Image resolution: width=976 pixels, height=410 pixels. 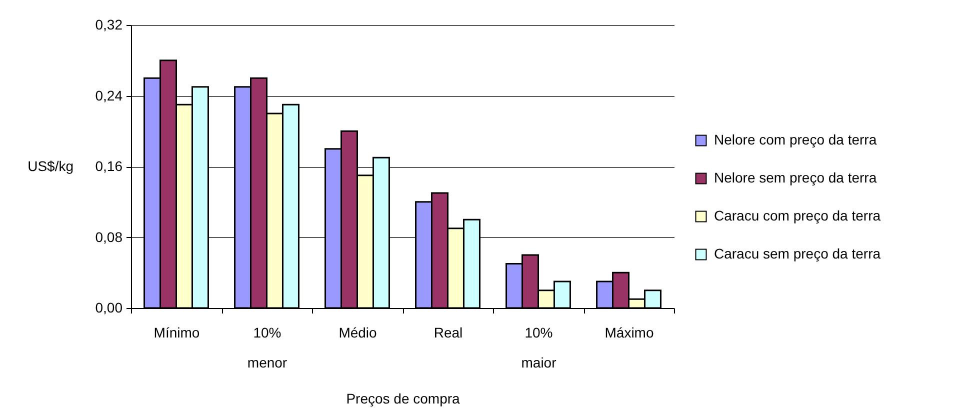 What do you see at coordinates (109, 95) in the screenshot?
I see `y-tick-label: 0,24` at bounding box center [109, 95].